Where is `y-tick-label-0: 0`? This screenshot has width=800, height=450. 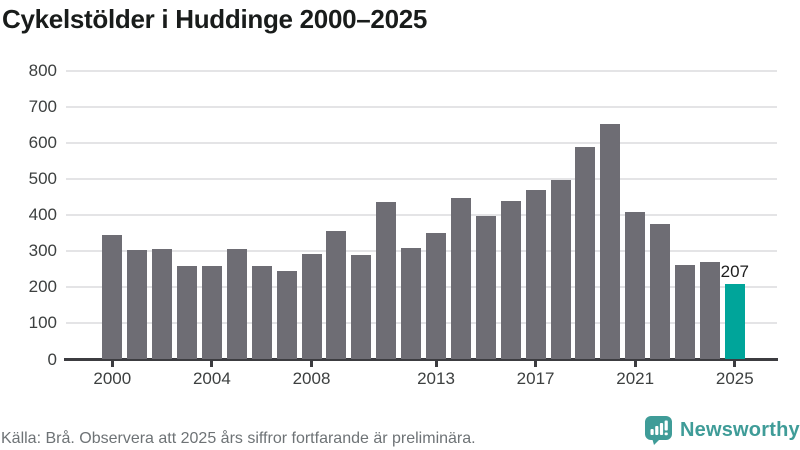
y-tick-label-0: 0 is located at coordinates (52, 359).